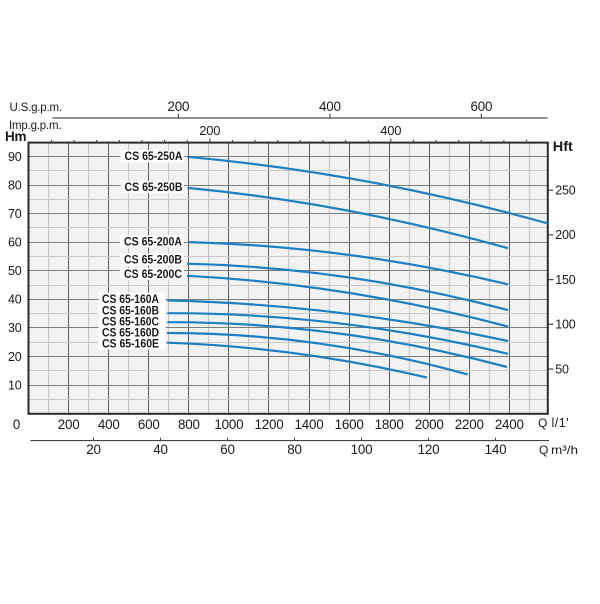 The image size is (600, 604). What do you see at coordinates (15, 214) in the screenshot?
I see `svg-text: 70` at bounding box center [15, 214].